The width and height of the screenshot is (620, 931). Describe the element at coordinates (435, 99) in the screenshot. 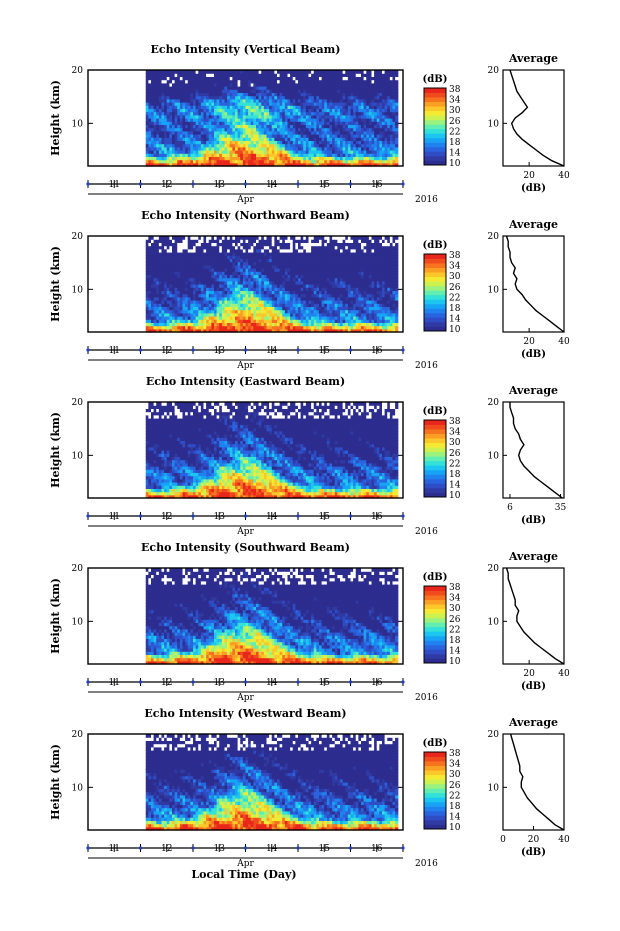

I see `colorbar-swatch` at that location.